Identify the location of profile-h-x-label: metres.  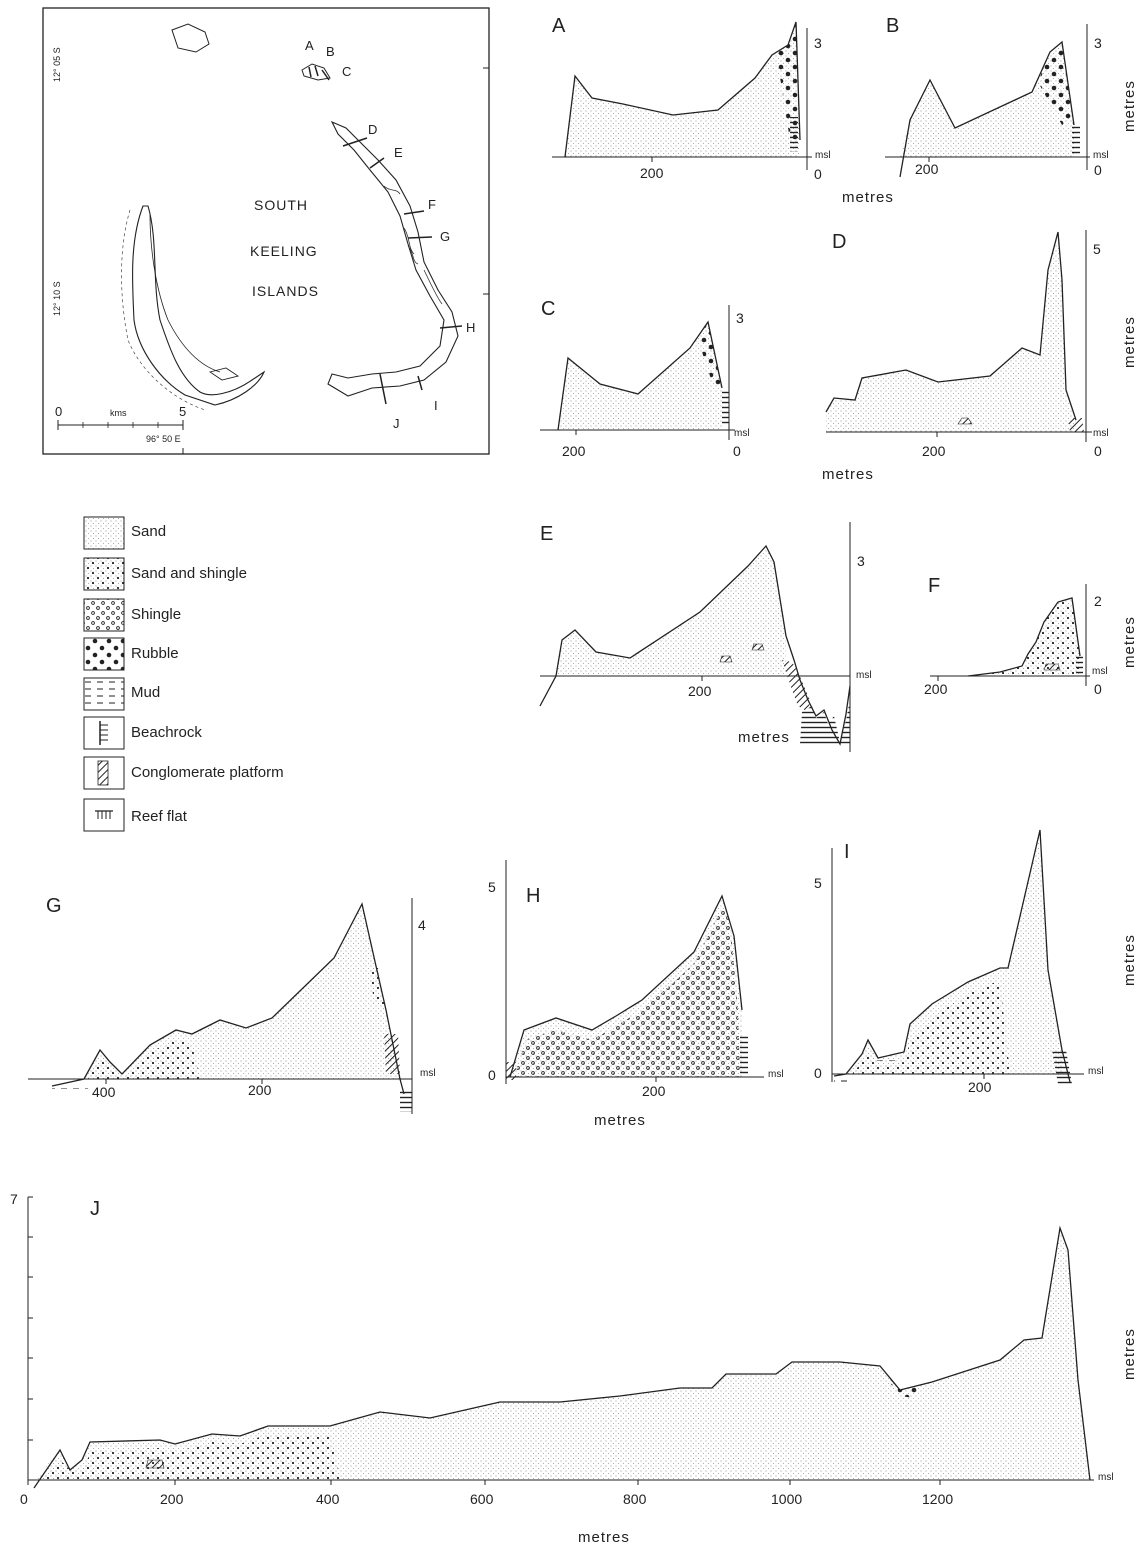
(620, 1120).